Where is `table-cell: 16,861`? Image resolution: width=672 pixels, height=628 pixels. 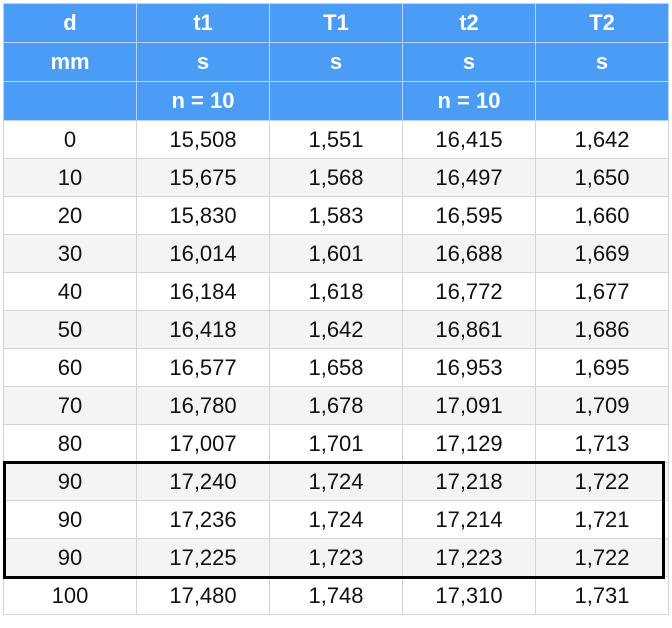 table-cell: 16,861 is located at coordinates (469, 329).